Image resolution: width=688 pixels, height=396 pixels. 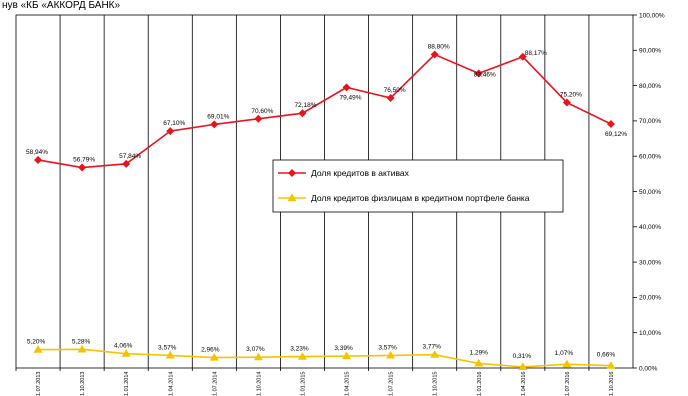 I want to click on data-label: 3,23%, so click(x=299, y=349).